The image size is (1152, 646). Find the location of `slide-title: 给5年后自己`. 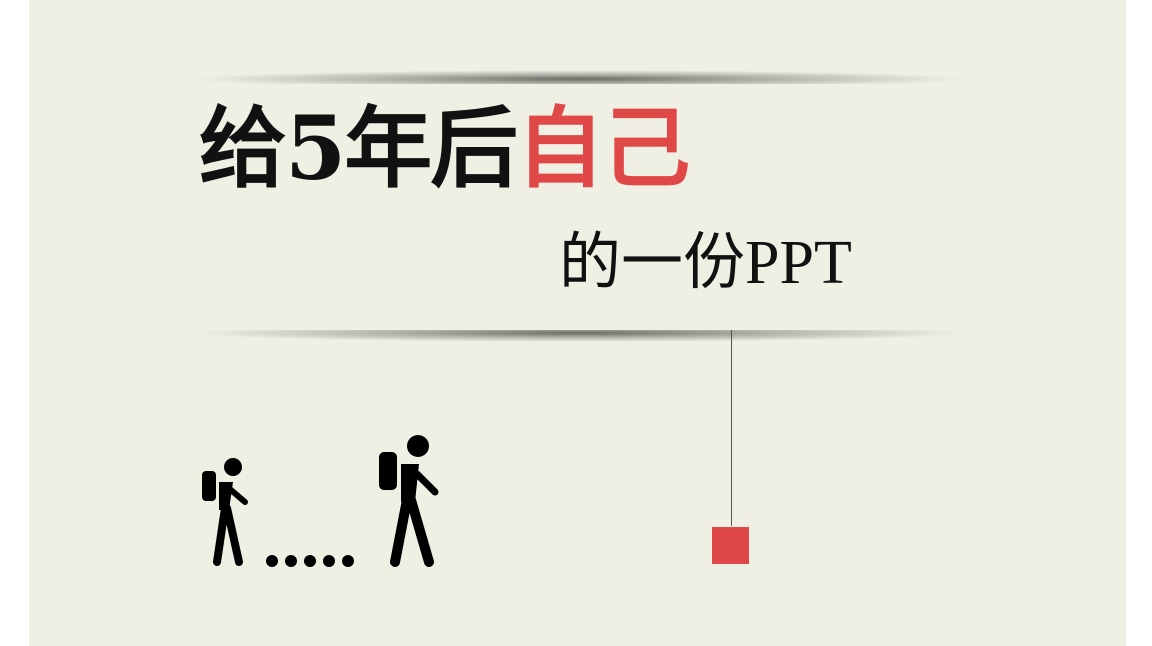

slide-title: 给5年后自己 is located at coordinates (444, 148).